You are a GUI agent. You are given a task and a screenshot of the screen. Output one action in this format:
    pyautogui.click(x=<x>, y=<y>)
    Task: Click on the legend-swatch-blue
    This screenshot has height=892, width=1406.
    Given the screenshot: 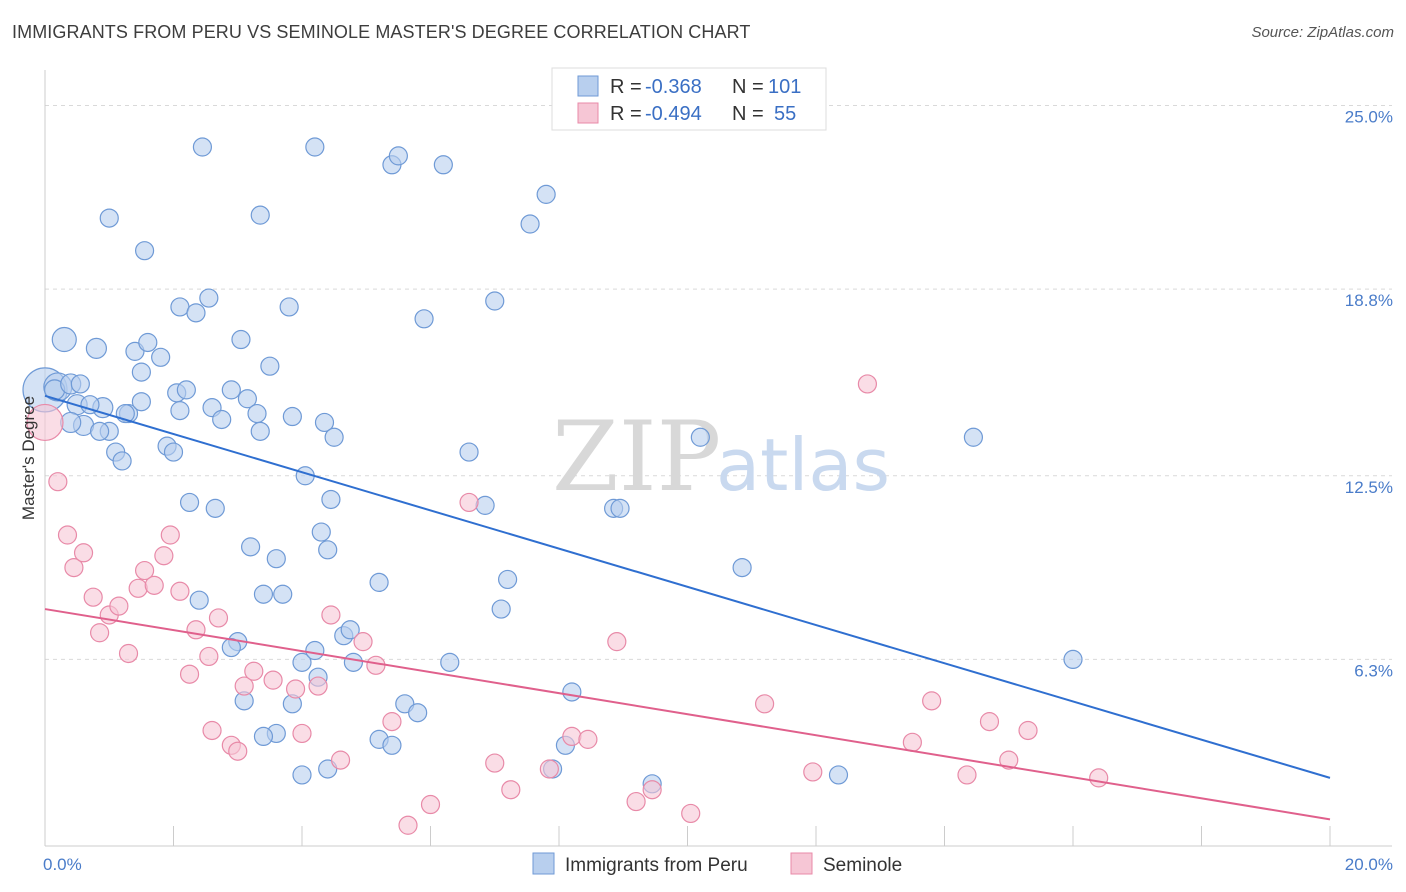 What is the action you would take?
    pyautogui.click(x=588, y=86)
    